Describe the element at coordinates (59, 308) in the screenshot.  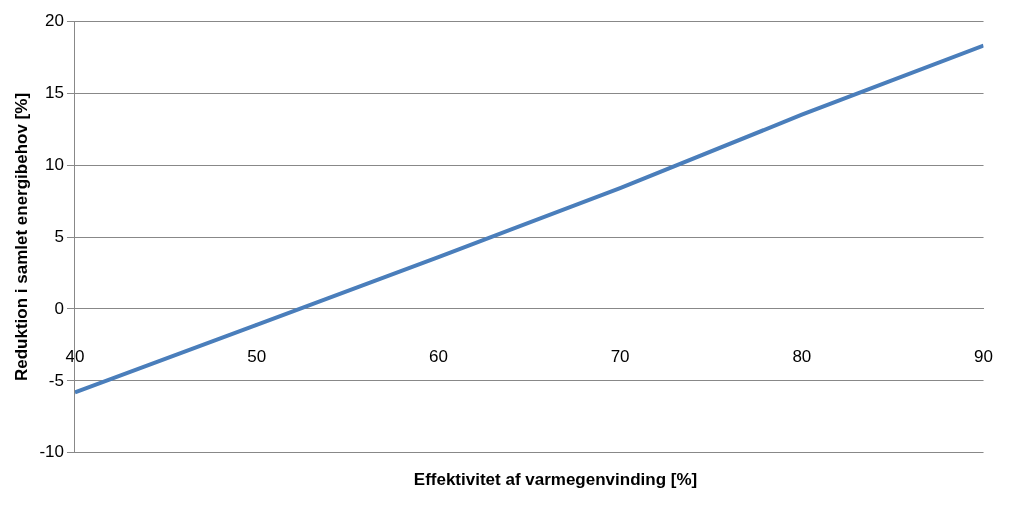
I see `y-tick-label: 0` at that location.